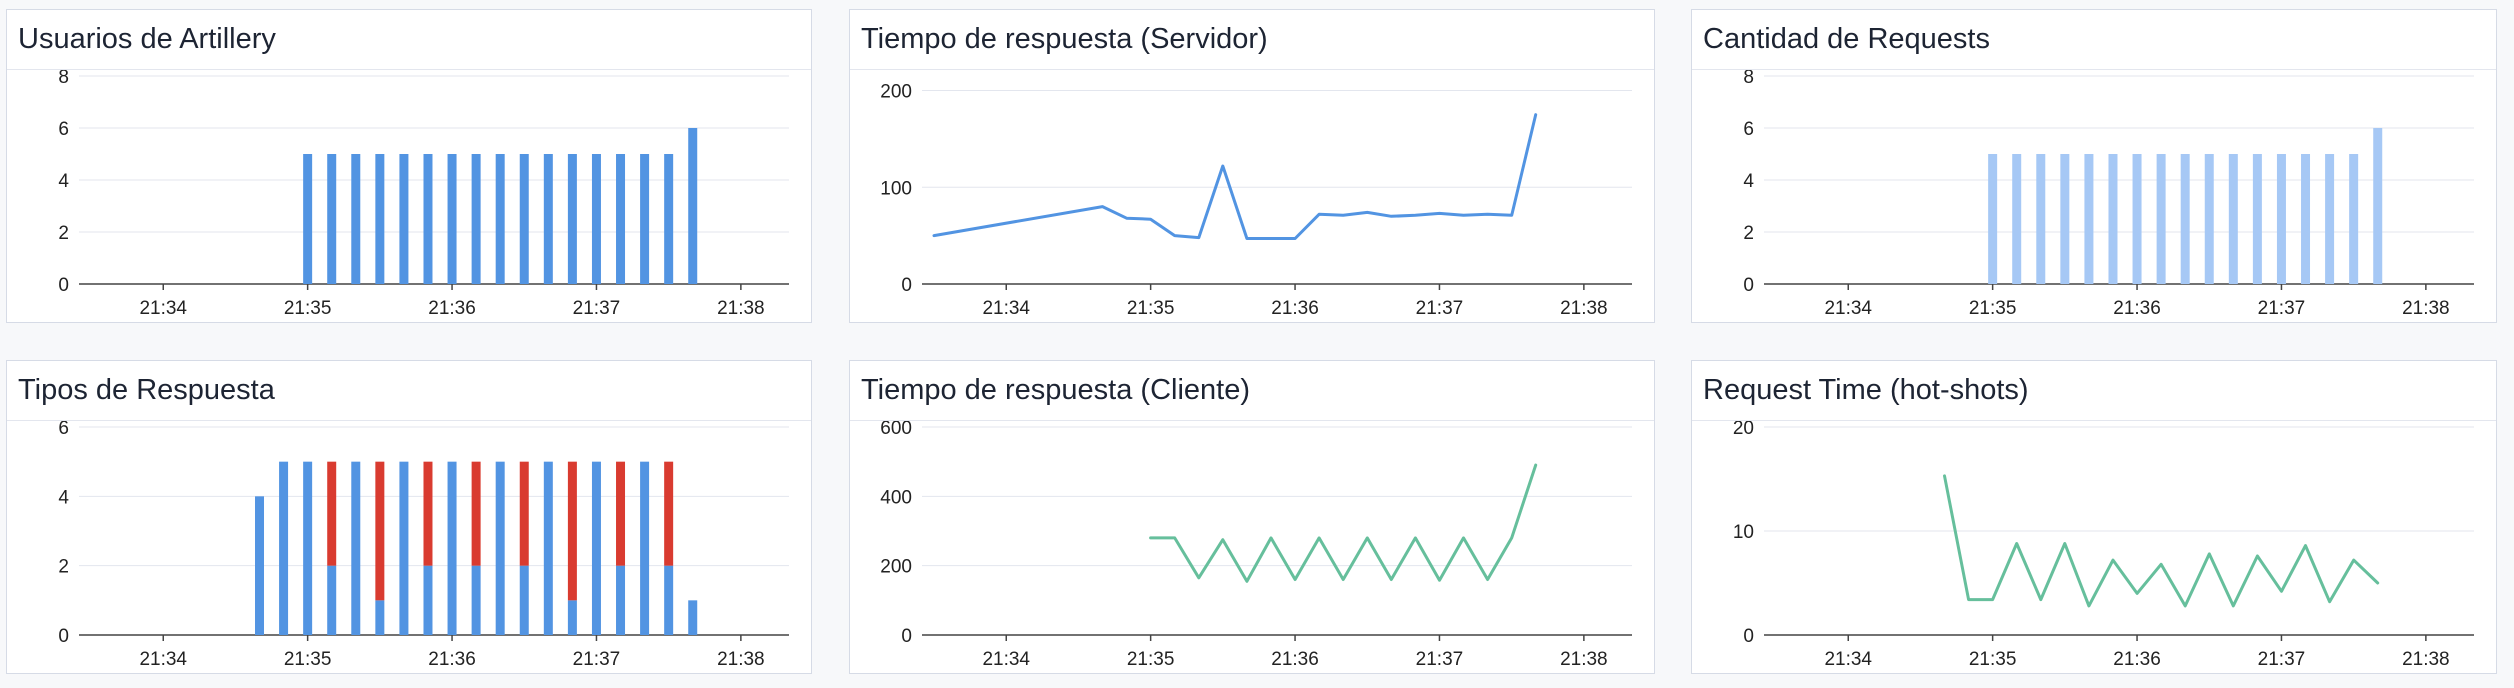 This screenshot has width=2514, height=688. I want to click on bar-chart-usuarios: 0 2 4 6 8 21:34 21:35 21:36 21:37 21:38, so click(423, 194).